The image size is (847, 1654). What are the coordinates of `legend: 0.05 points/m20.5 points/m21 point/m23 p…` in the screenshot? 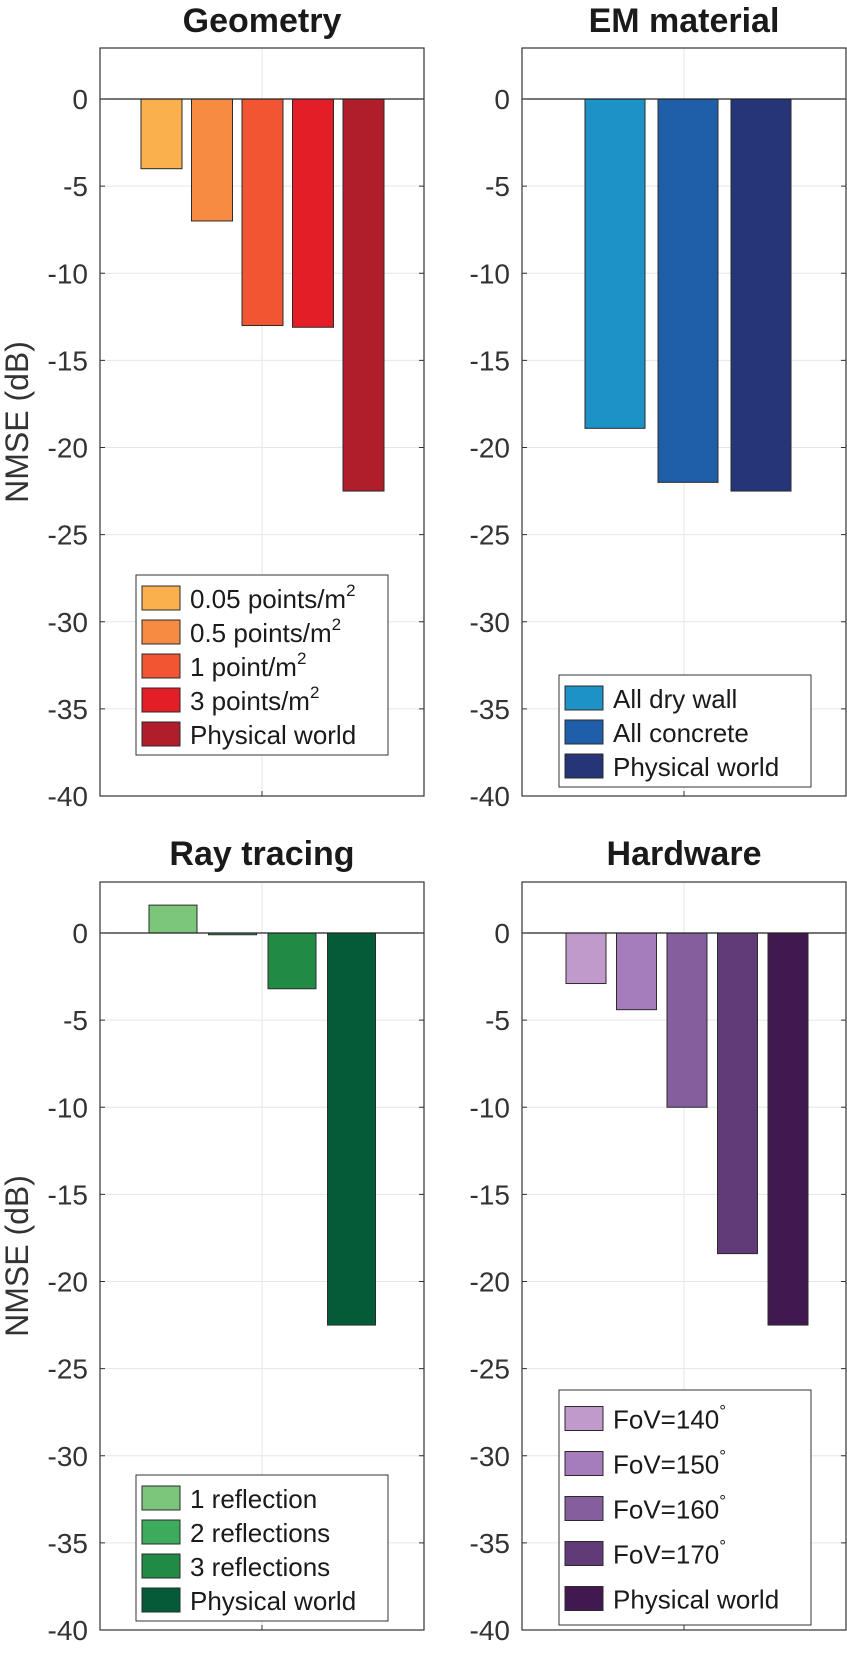 It's located at (262, 665).